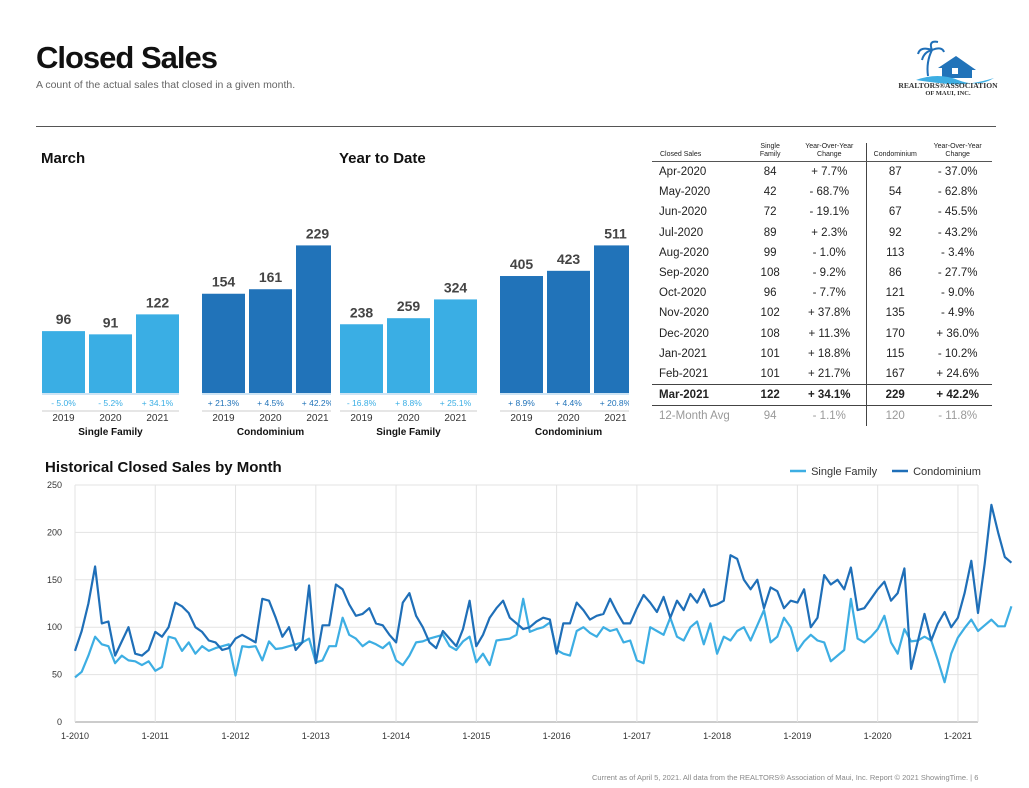 The image size is (1029, 788). I want to click on logo-text-1: REALTORS®ASSOCIATION, so click(948, 85).